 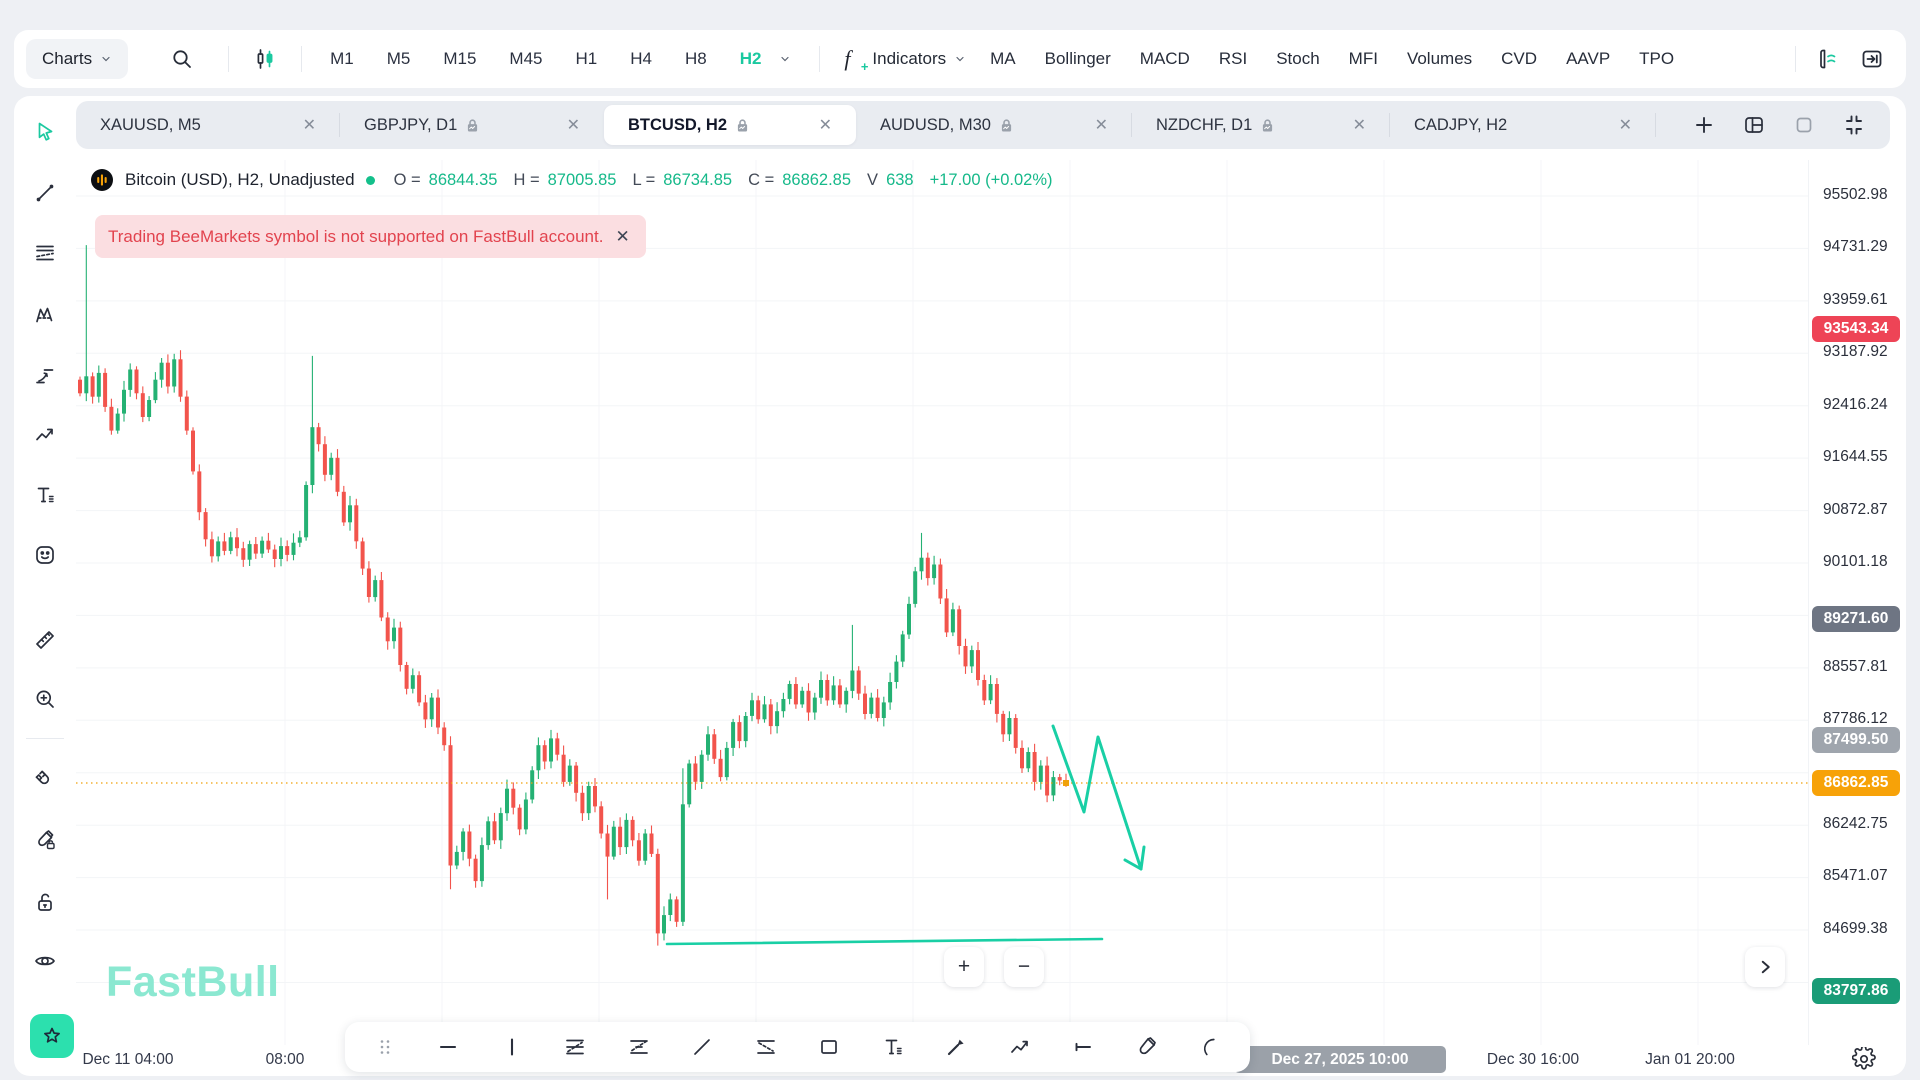 What do you see at coordinates (586, 58) in the screenshot?
I see `timeframe-h1: H1` at bounding box center [586, 58].